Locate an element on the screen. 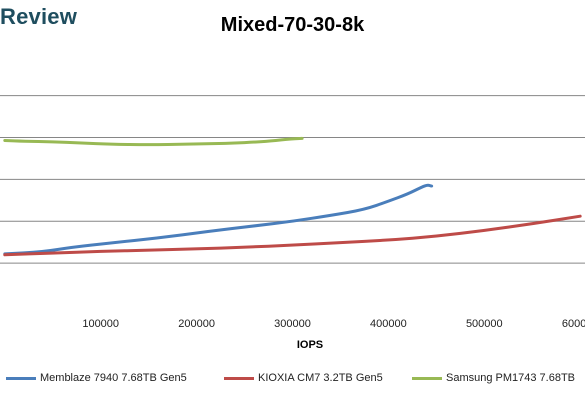  legend-item-memblaze: Memblaze 7940 7.68TB Gen5 is located at coordinates (96, 378).